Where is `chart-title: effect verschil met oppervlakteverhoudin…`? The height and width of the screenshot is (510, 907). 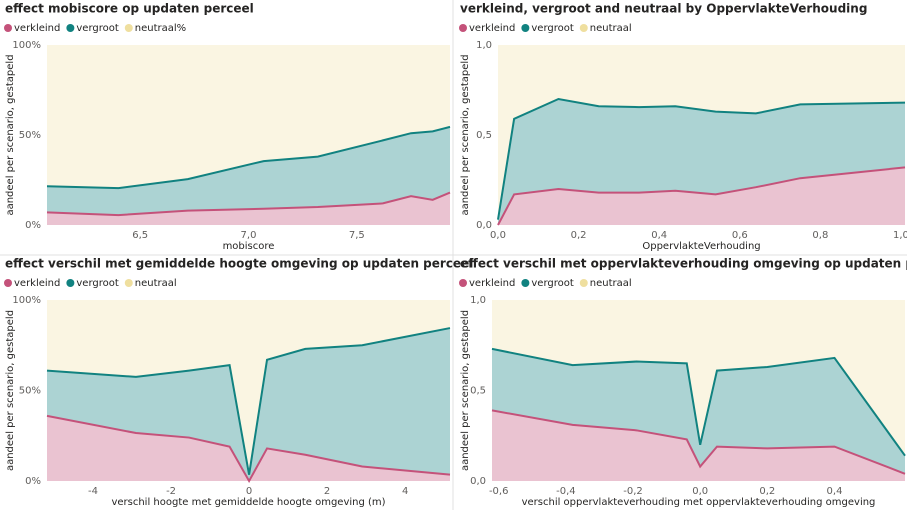
chart-title: effect verschil met oppervlakteverhoudin… is located at coordinates (683, 264).